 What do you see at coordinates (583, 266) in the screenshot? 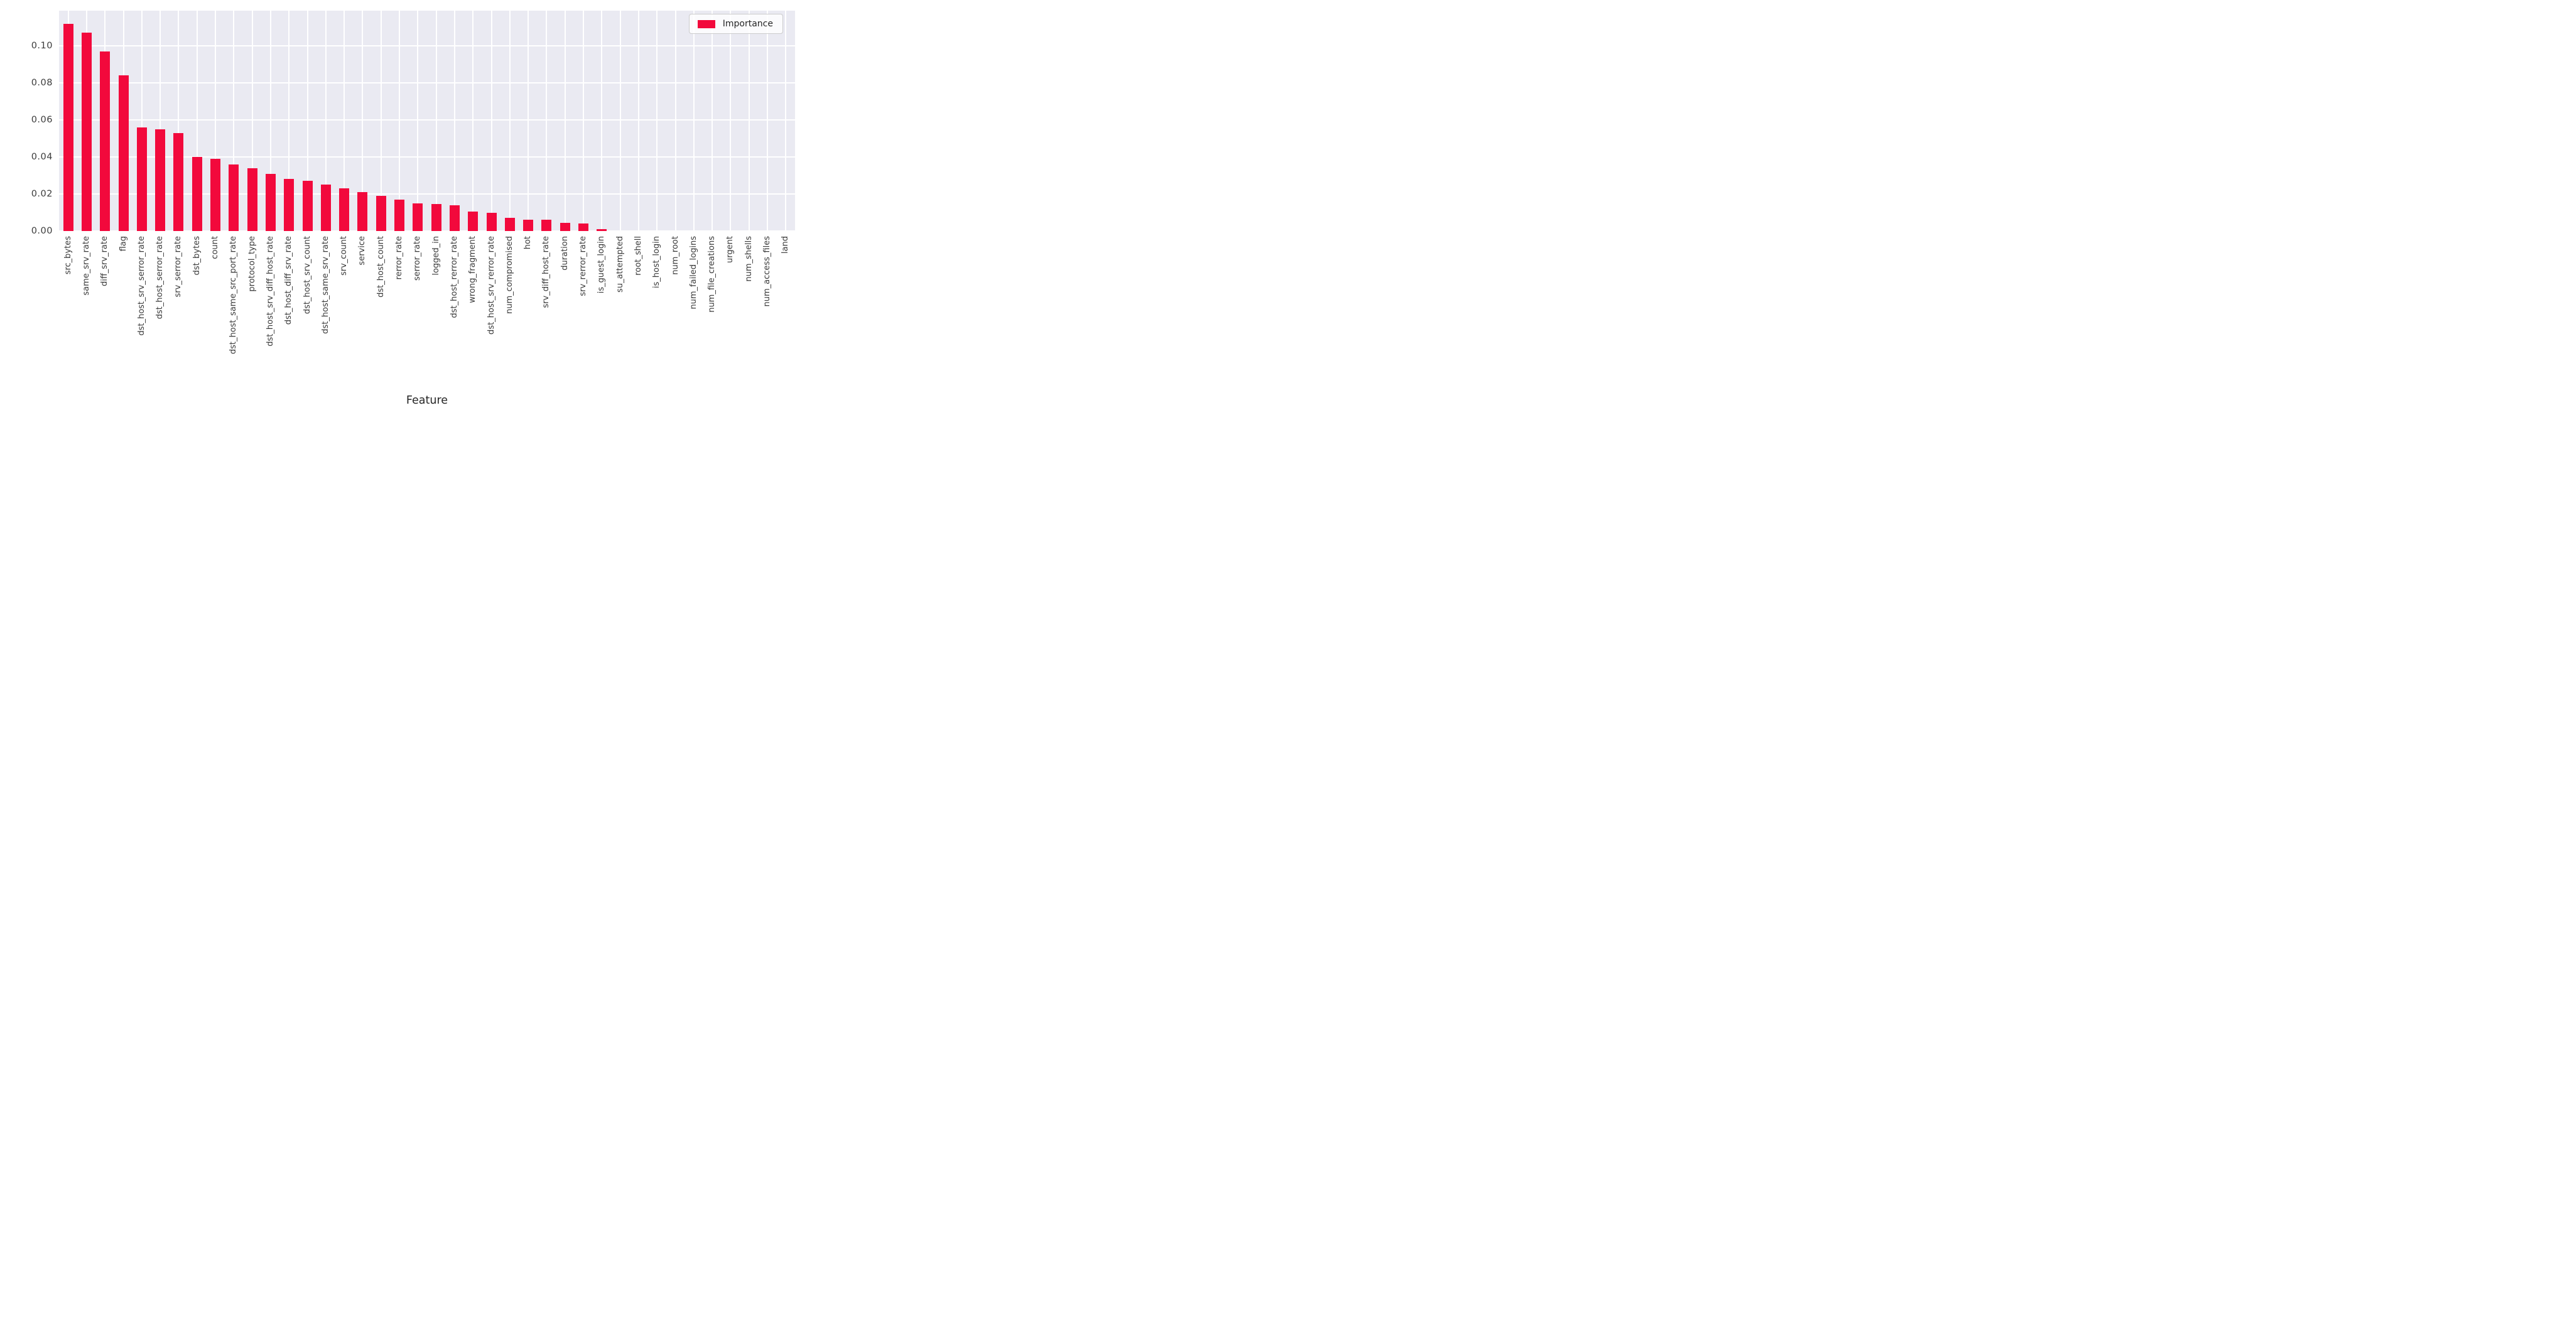
I see `x-tick-label: srv_rerror_rate` at bounding box center [583, 266].